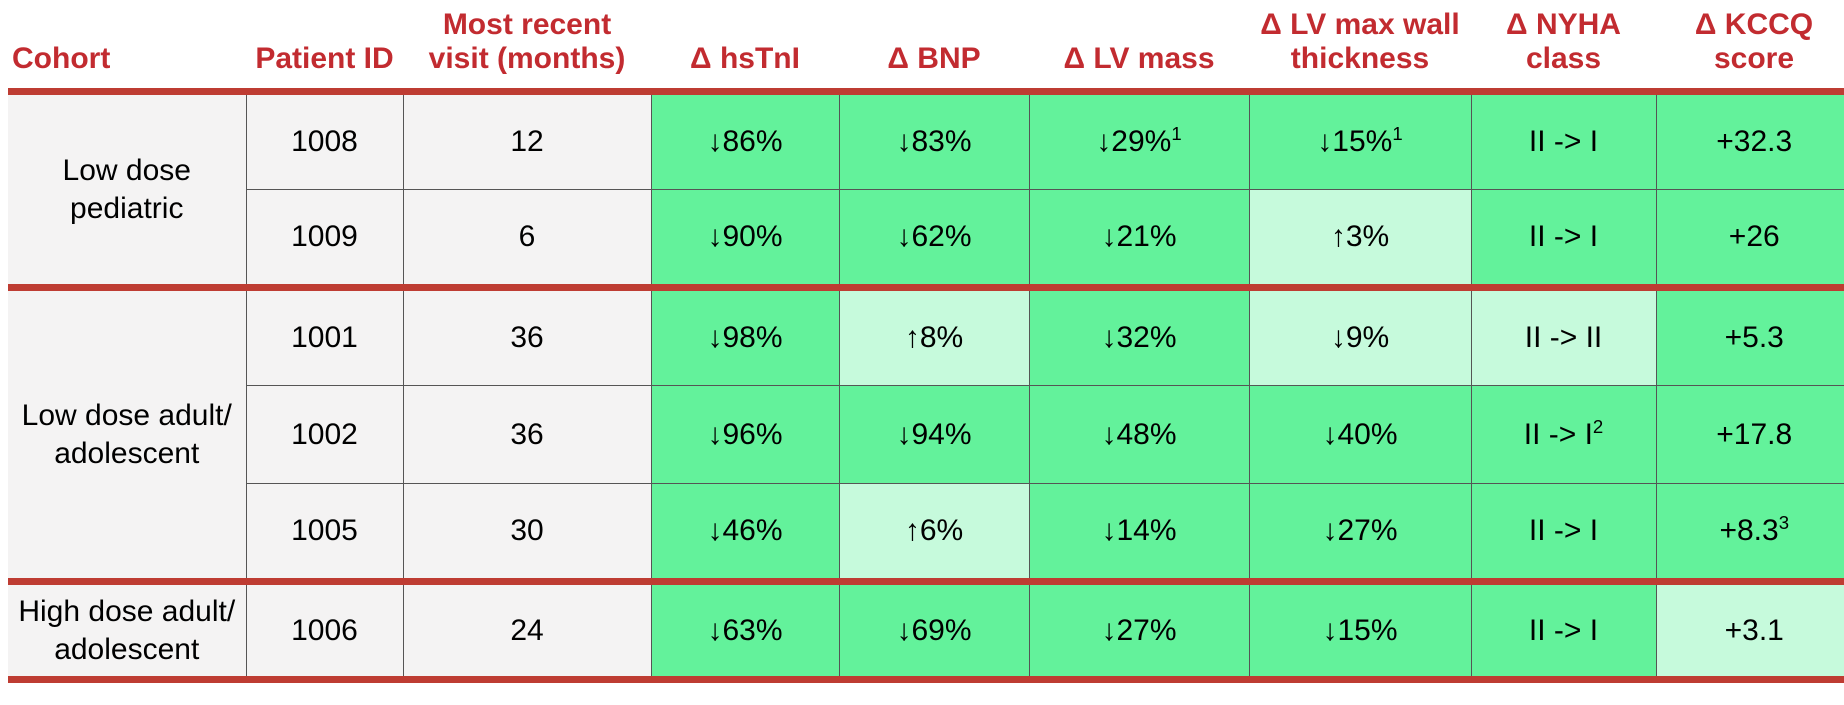 The image size is (1844, 705). What do you see at coordinates (1749, 533) in the screenshot?
I see `metric-cell-delta-kccq: +8.33` at bounding box center [1749, 533].